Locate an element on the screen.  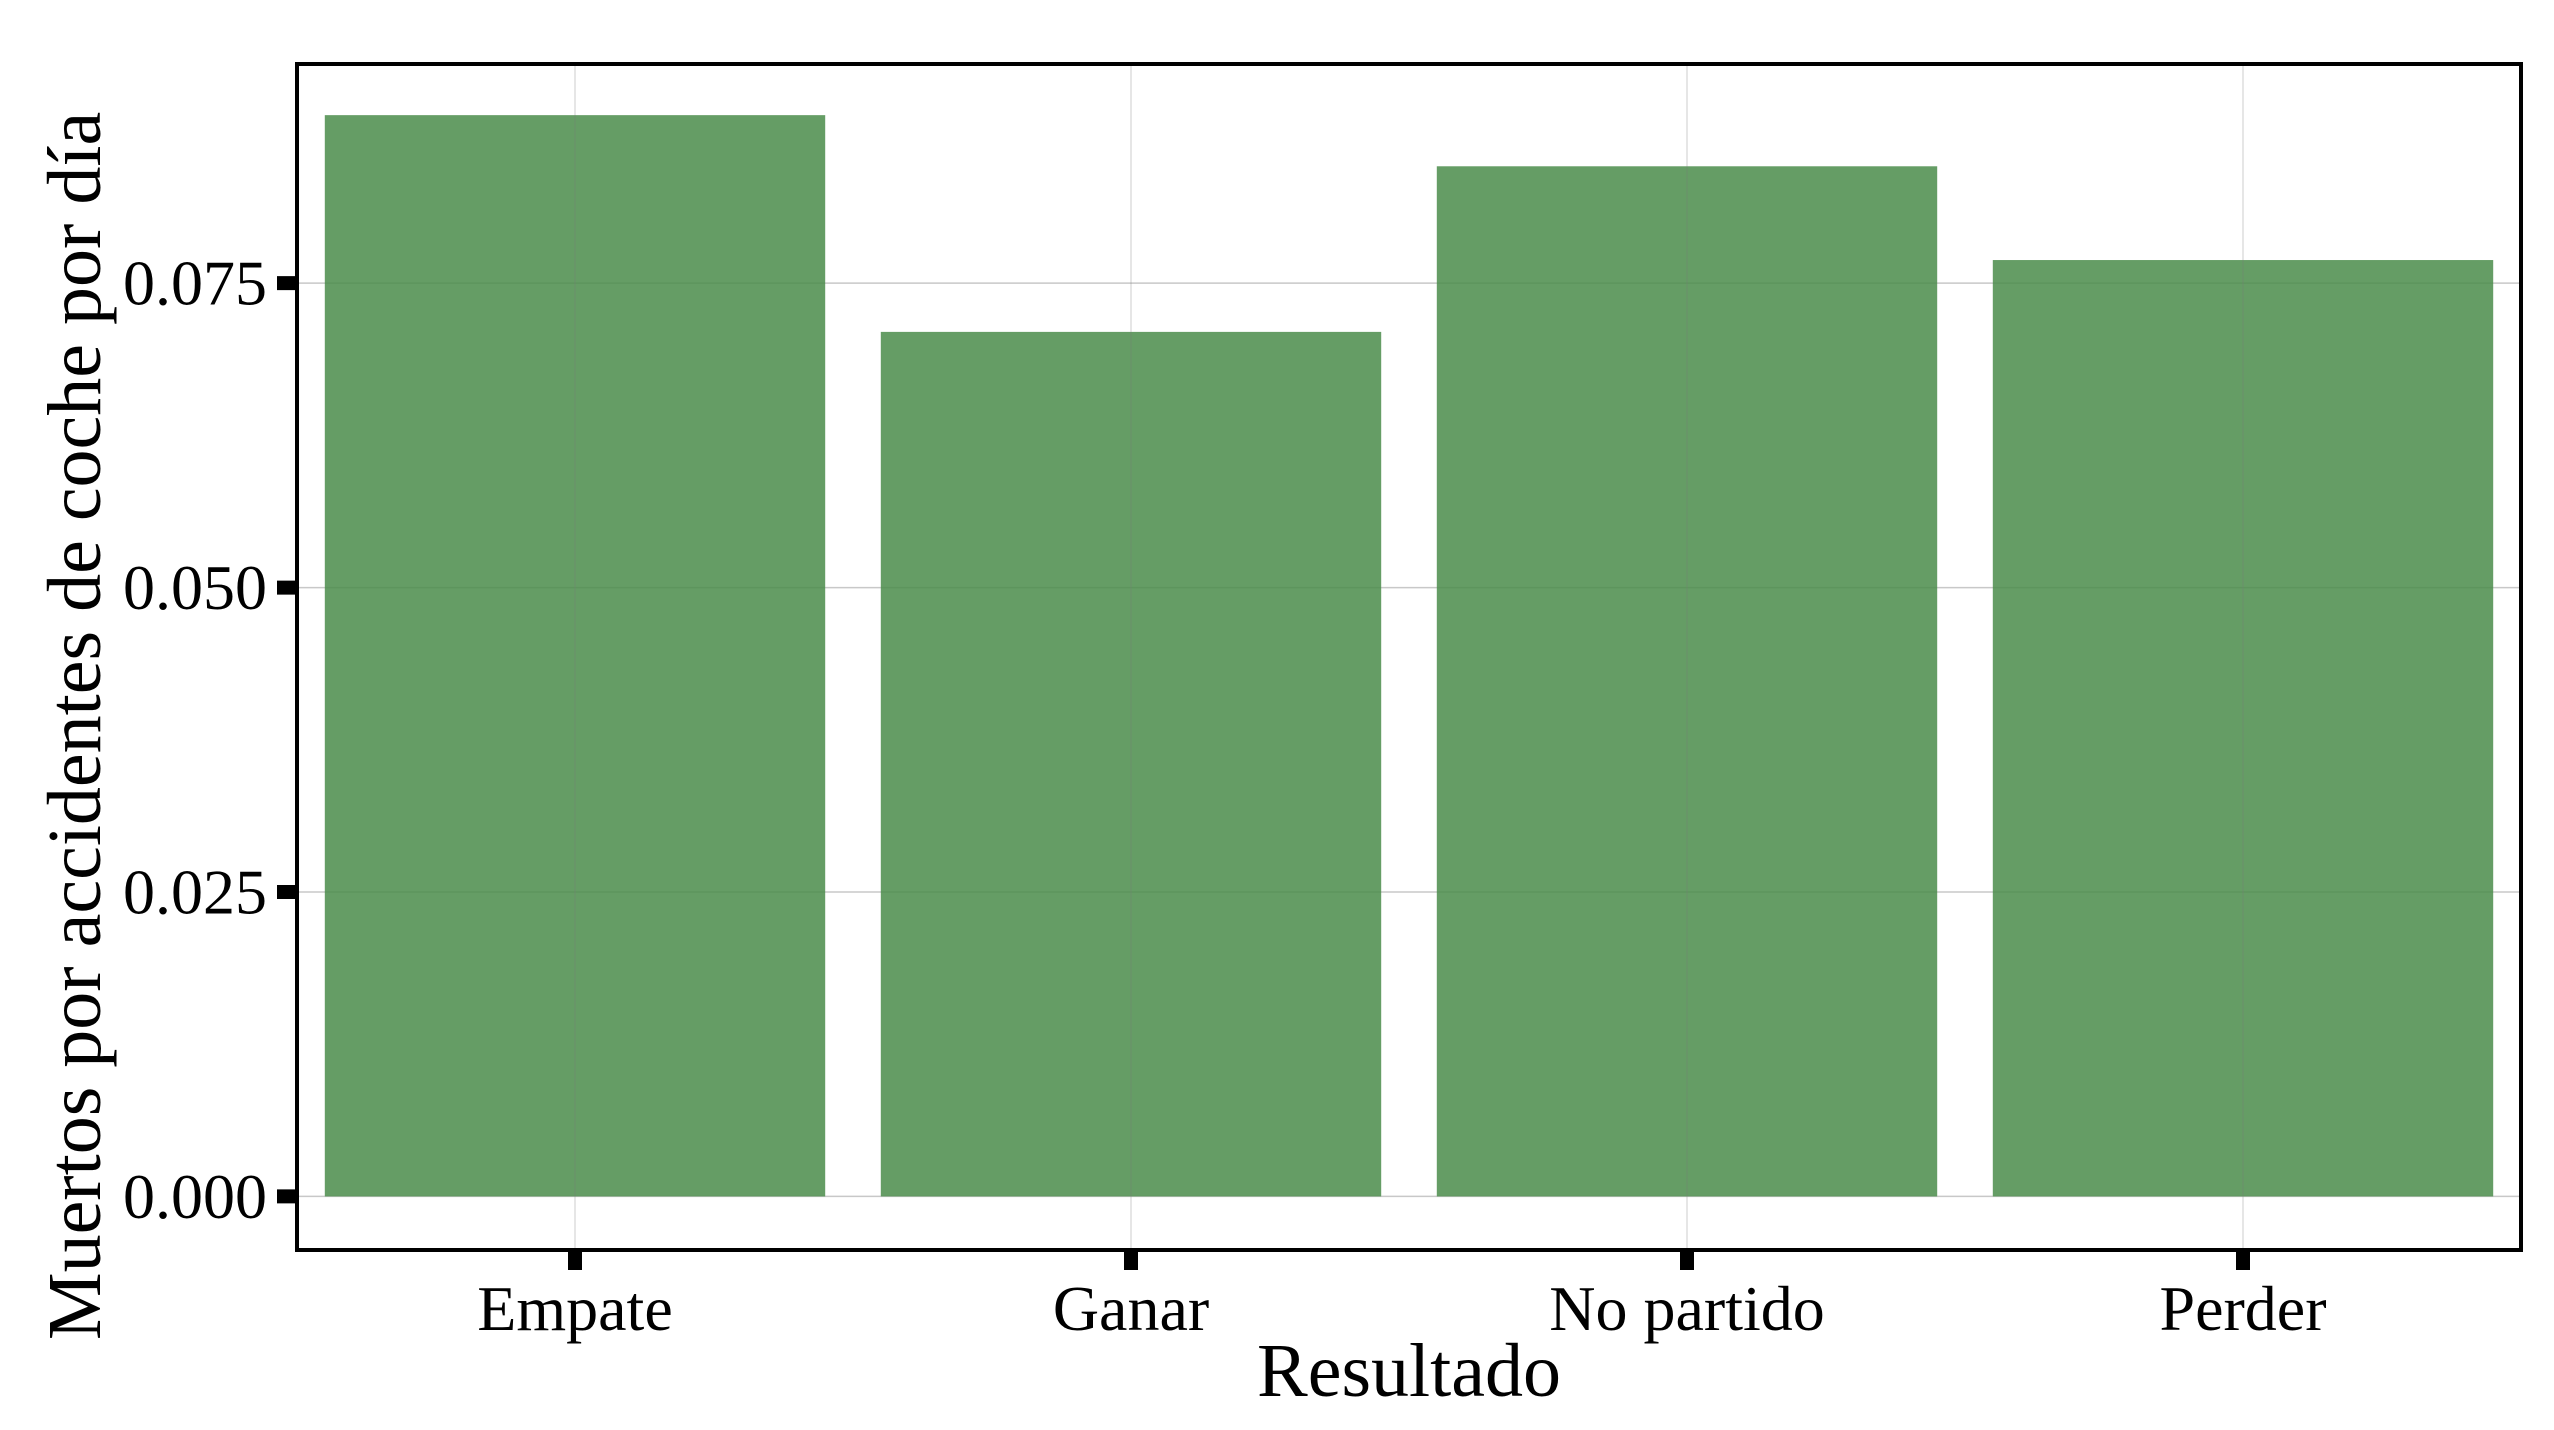
x-tick-label: Perder is located at coordinates (2242, 1308).